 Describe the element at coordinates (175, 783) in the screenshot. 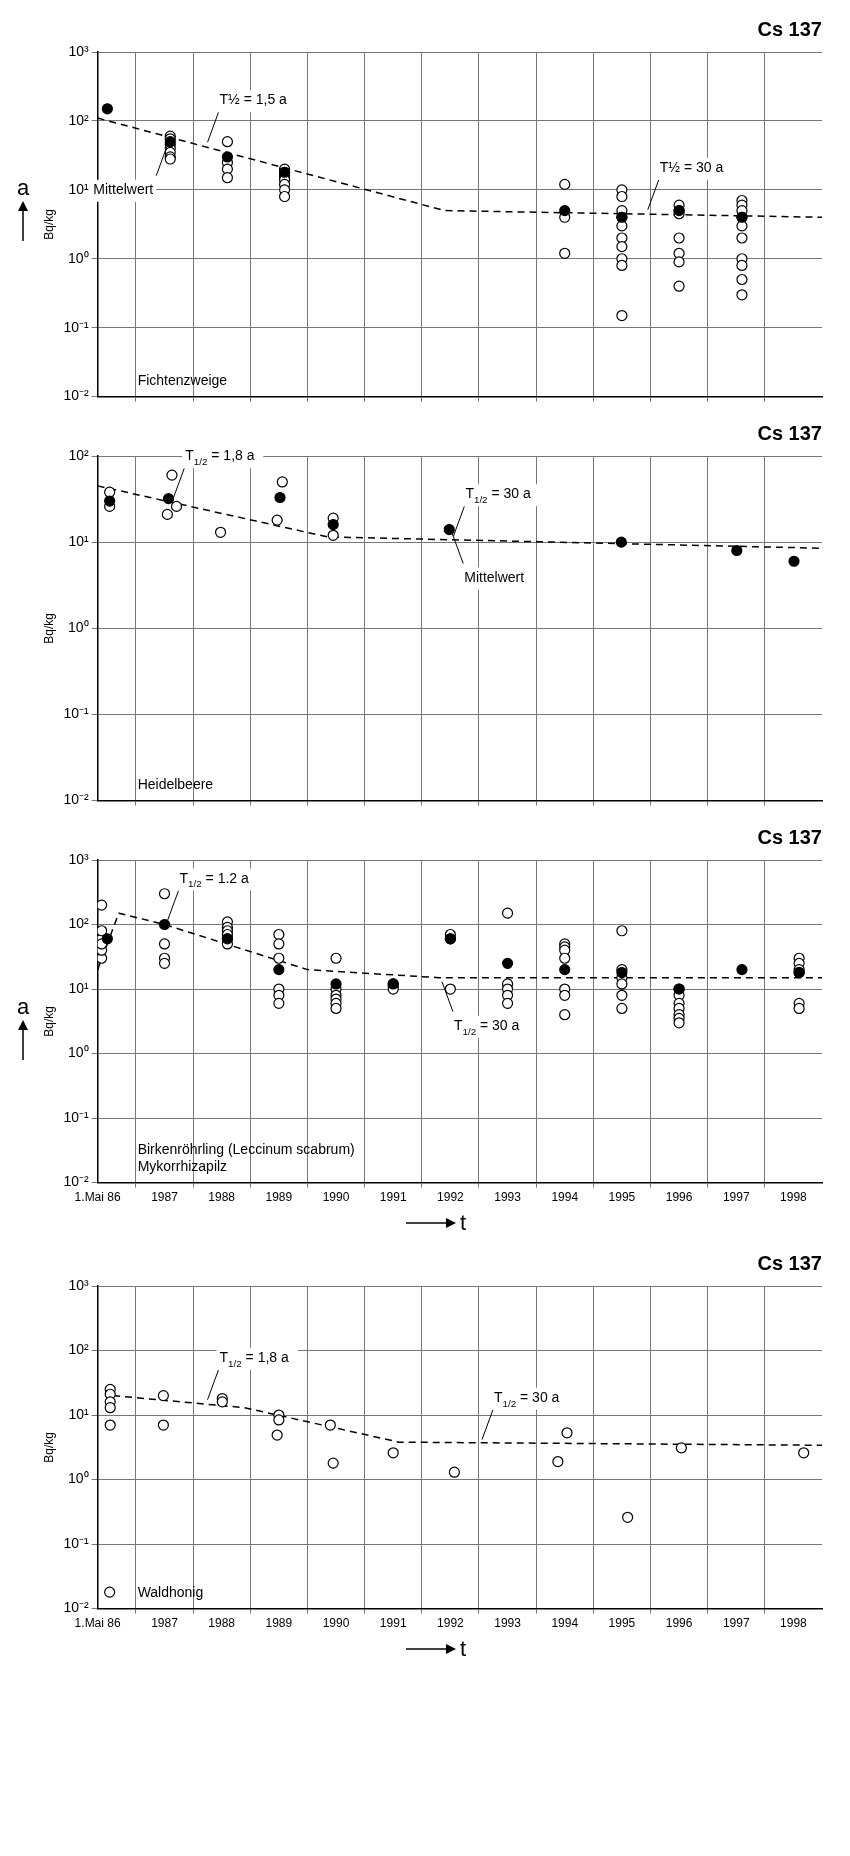

I see `text: Heidelbeere` at that location.